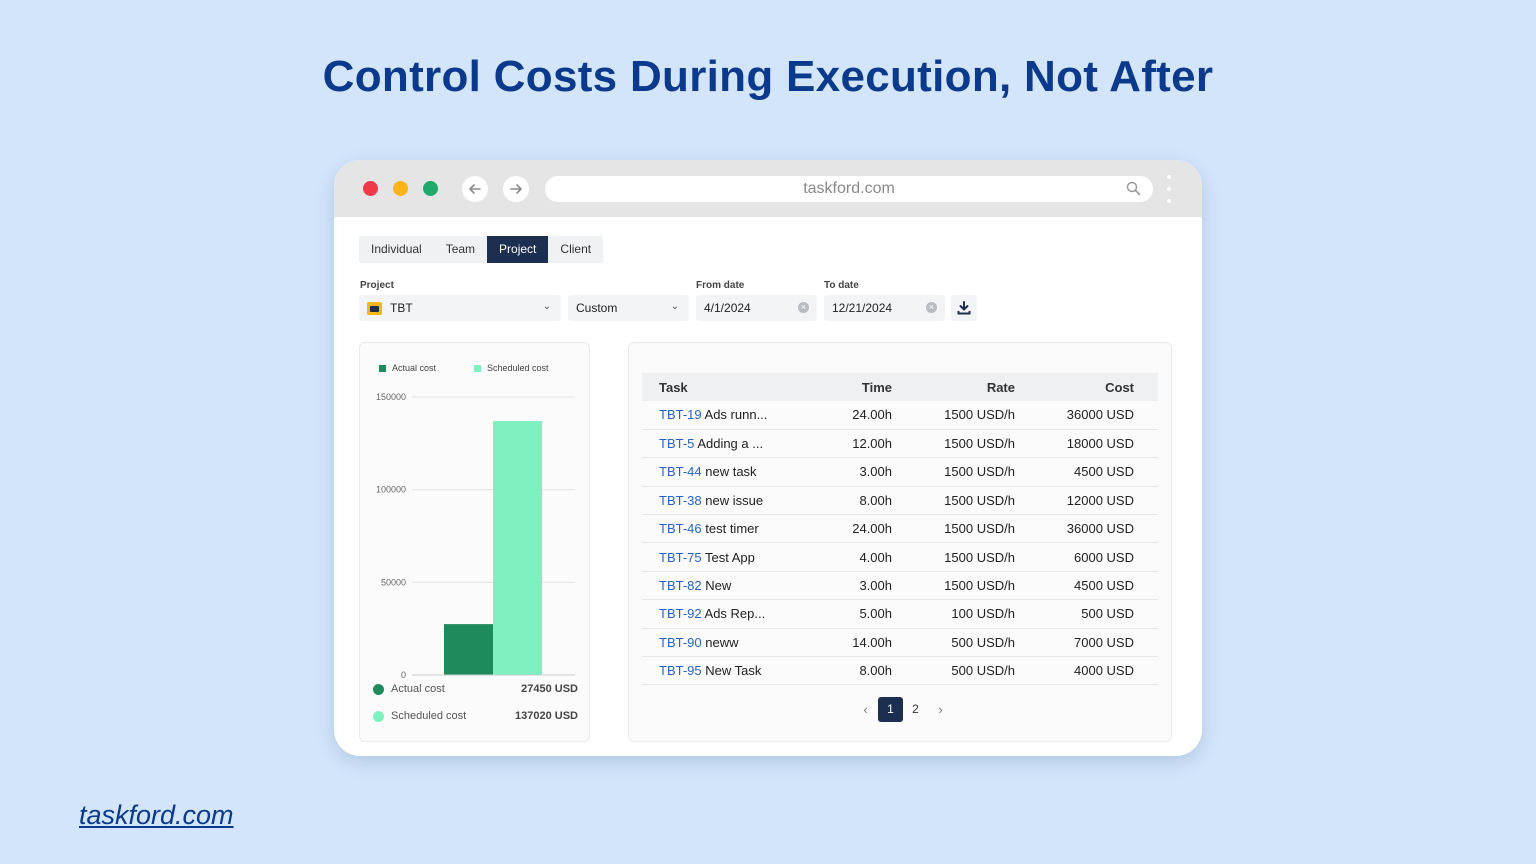 The width and height of the screenshot is (1536, 864). What do you see at coordinates (884, 308) in the screenshot?
I see `to-date-field: 12/21/2024 ×` at bounding box center [884, 308].